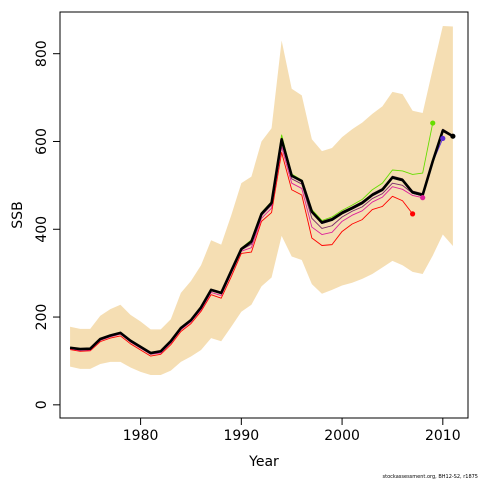 The image size is (480, 480). I want to click on y-tick-label: 400, so click(42, 229).